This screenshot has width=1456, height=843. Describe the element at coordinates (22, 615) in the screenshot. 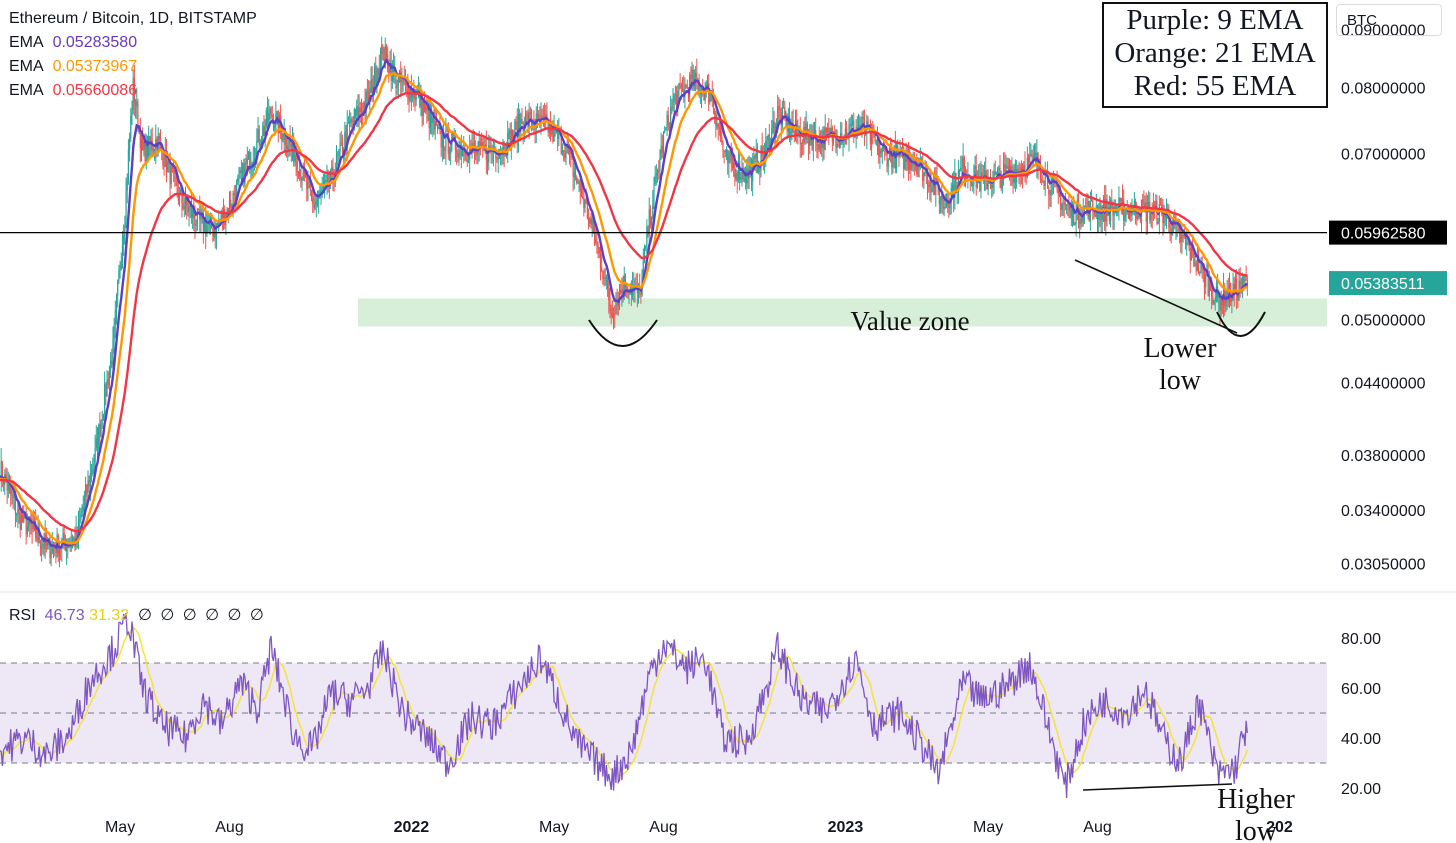

I see `rsi-label: RSI` at that location.